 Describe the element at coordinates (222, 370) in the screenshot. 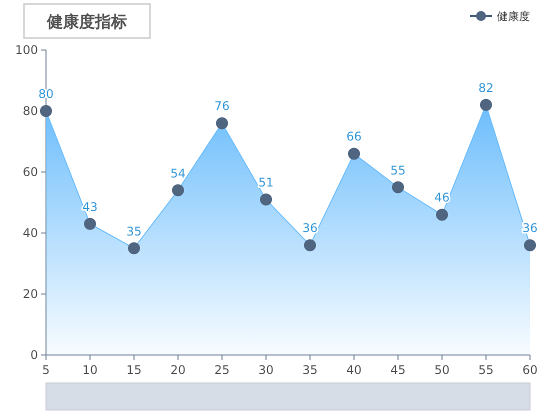

I see `x-tick-label: 25` at that location.